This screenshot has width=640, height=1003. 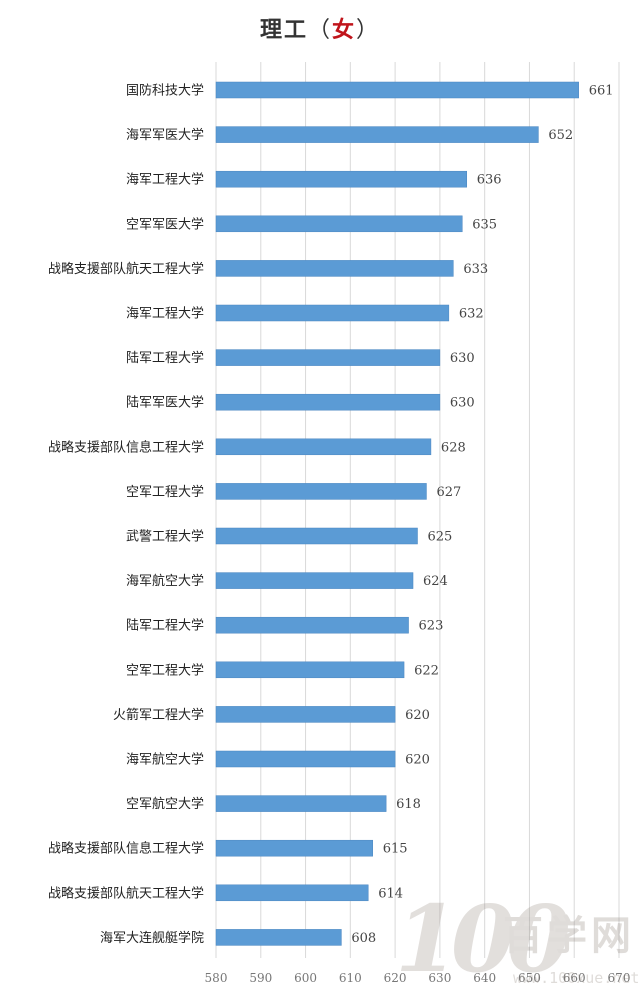 What do you see at coordinates (483, 939) in the screenshot?
I see `watermark-digits: 100` at bounding box center [483, 939].